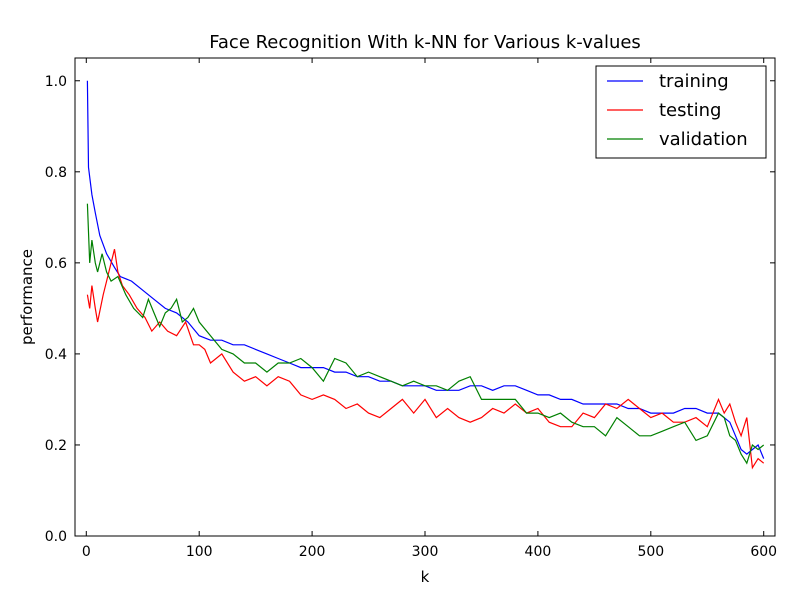  I want to click on legend: training testing validation, so click(681, 112).